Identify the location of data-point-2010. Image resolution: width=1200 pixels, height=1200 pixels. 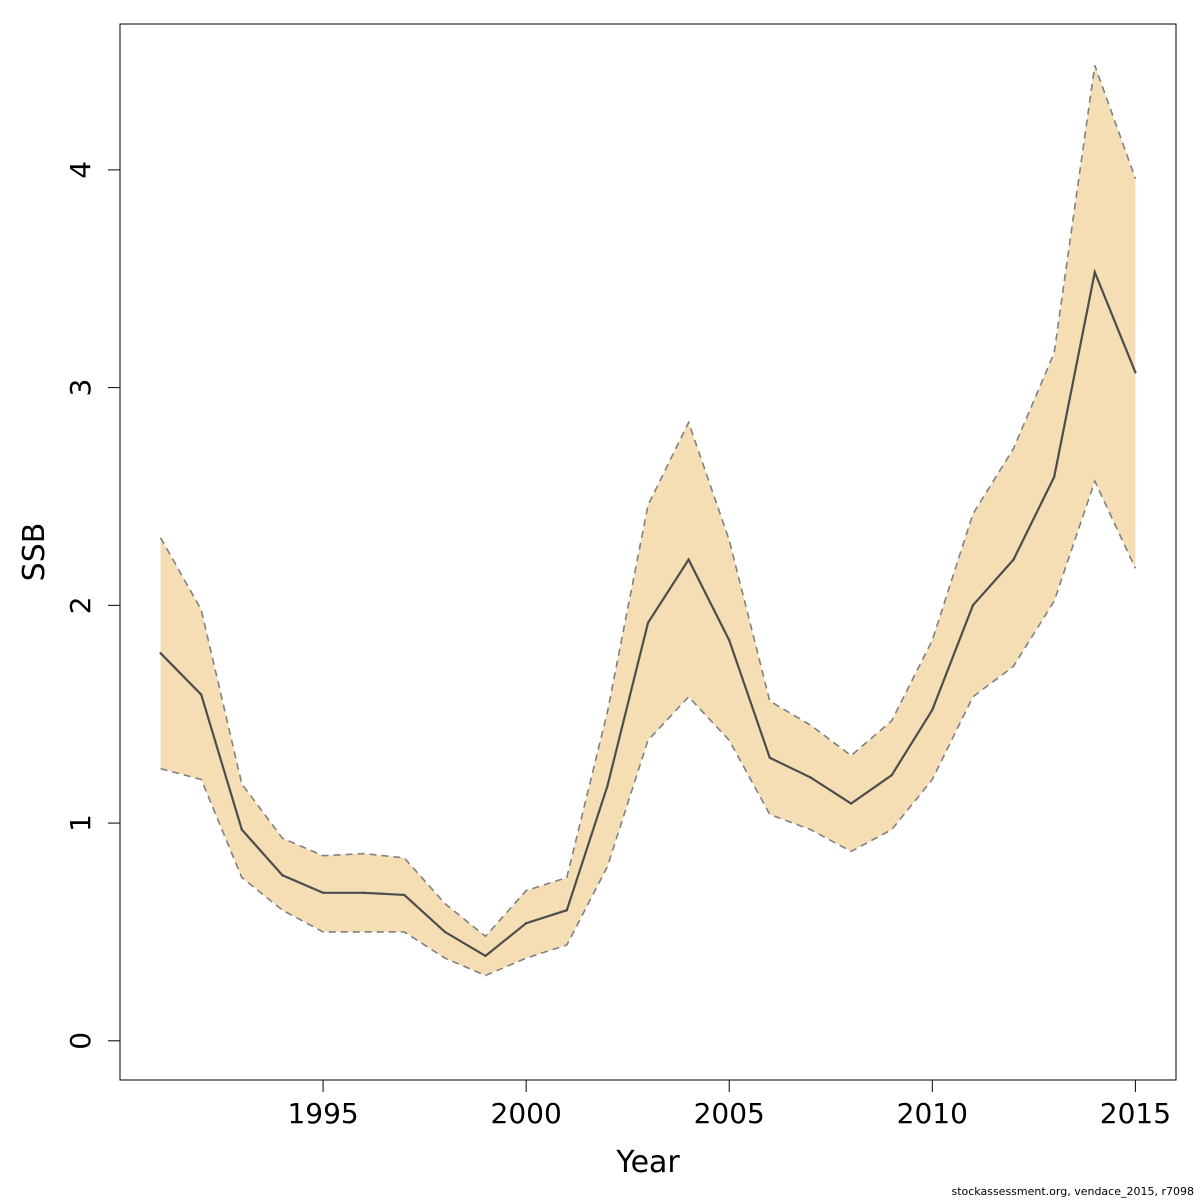
(932, 710).